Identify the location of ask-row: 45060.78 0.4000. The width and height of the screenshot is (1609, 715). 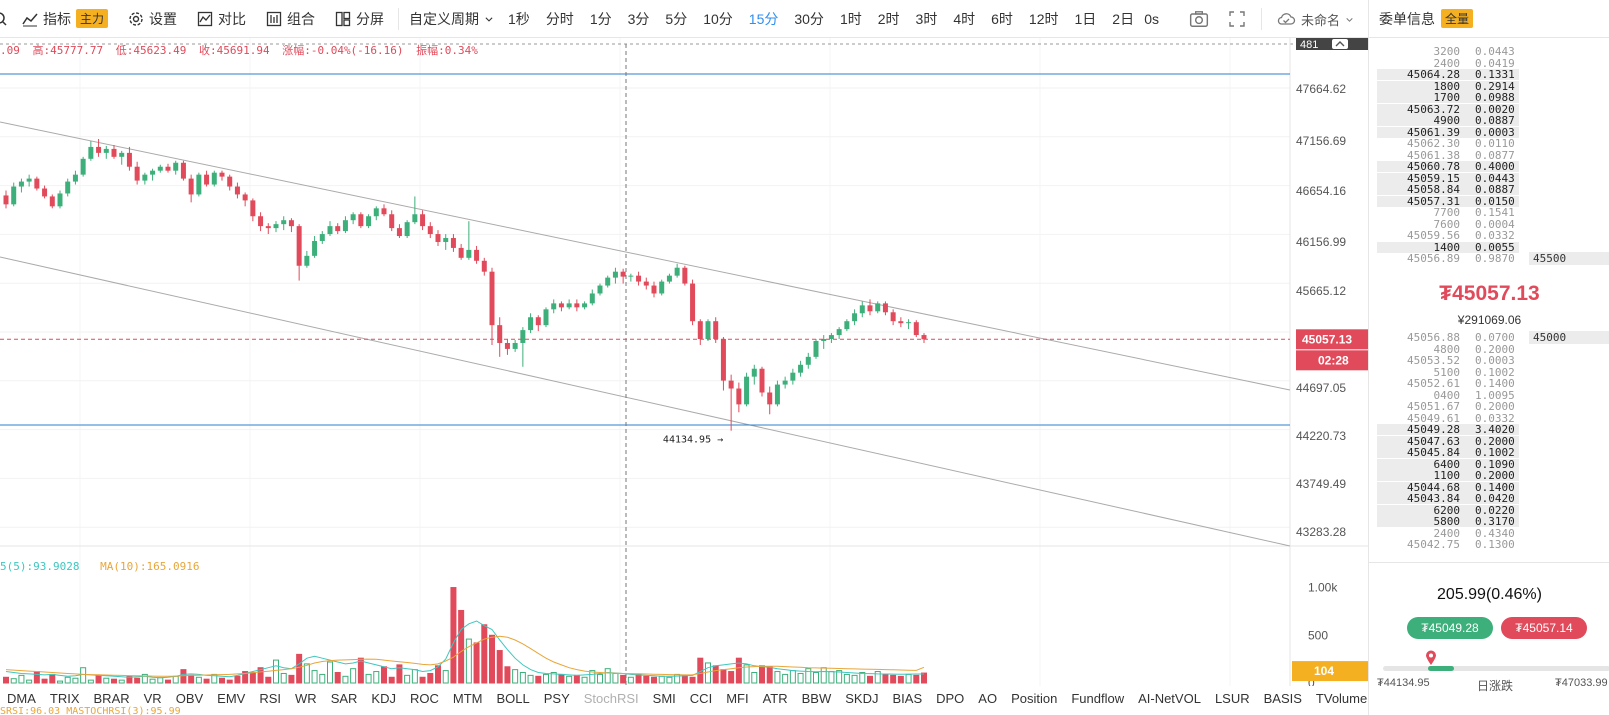
(1489, 166).